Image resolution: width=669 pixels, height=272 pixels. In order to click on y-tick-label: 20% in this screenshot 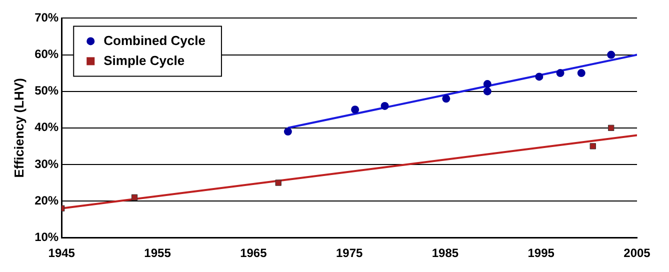, I will do `click(46, 200)`.